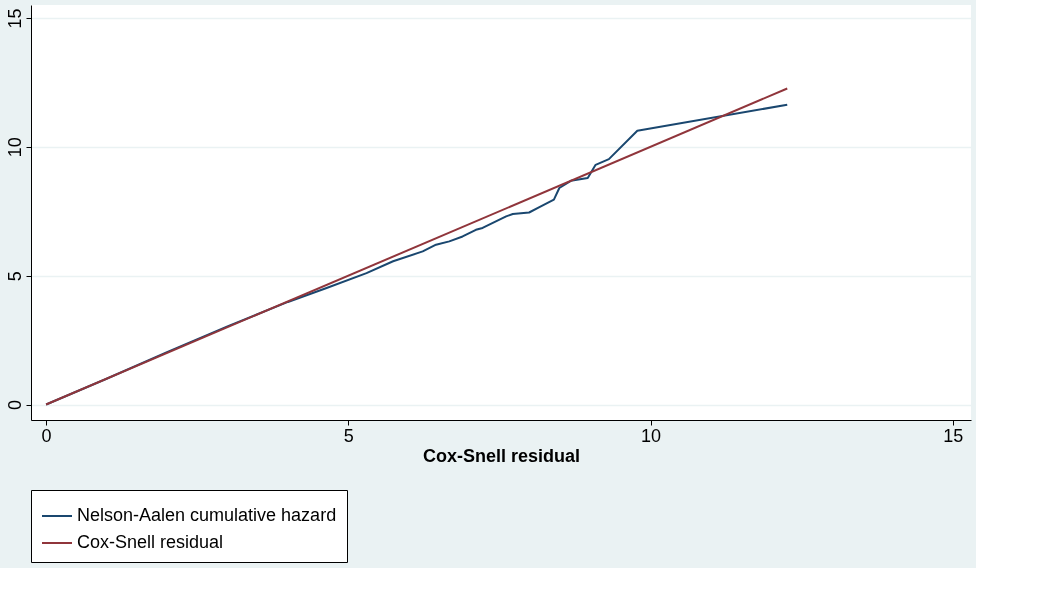 The image size is (1041, 594). What do you see at coordinates (14, 18) in the screenshot?
I see `y-tick-label: 15` at bounding box center [14, 18].